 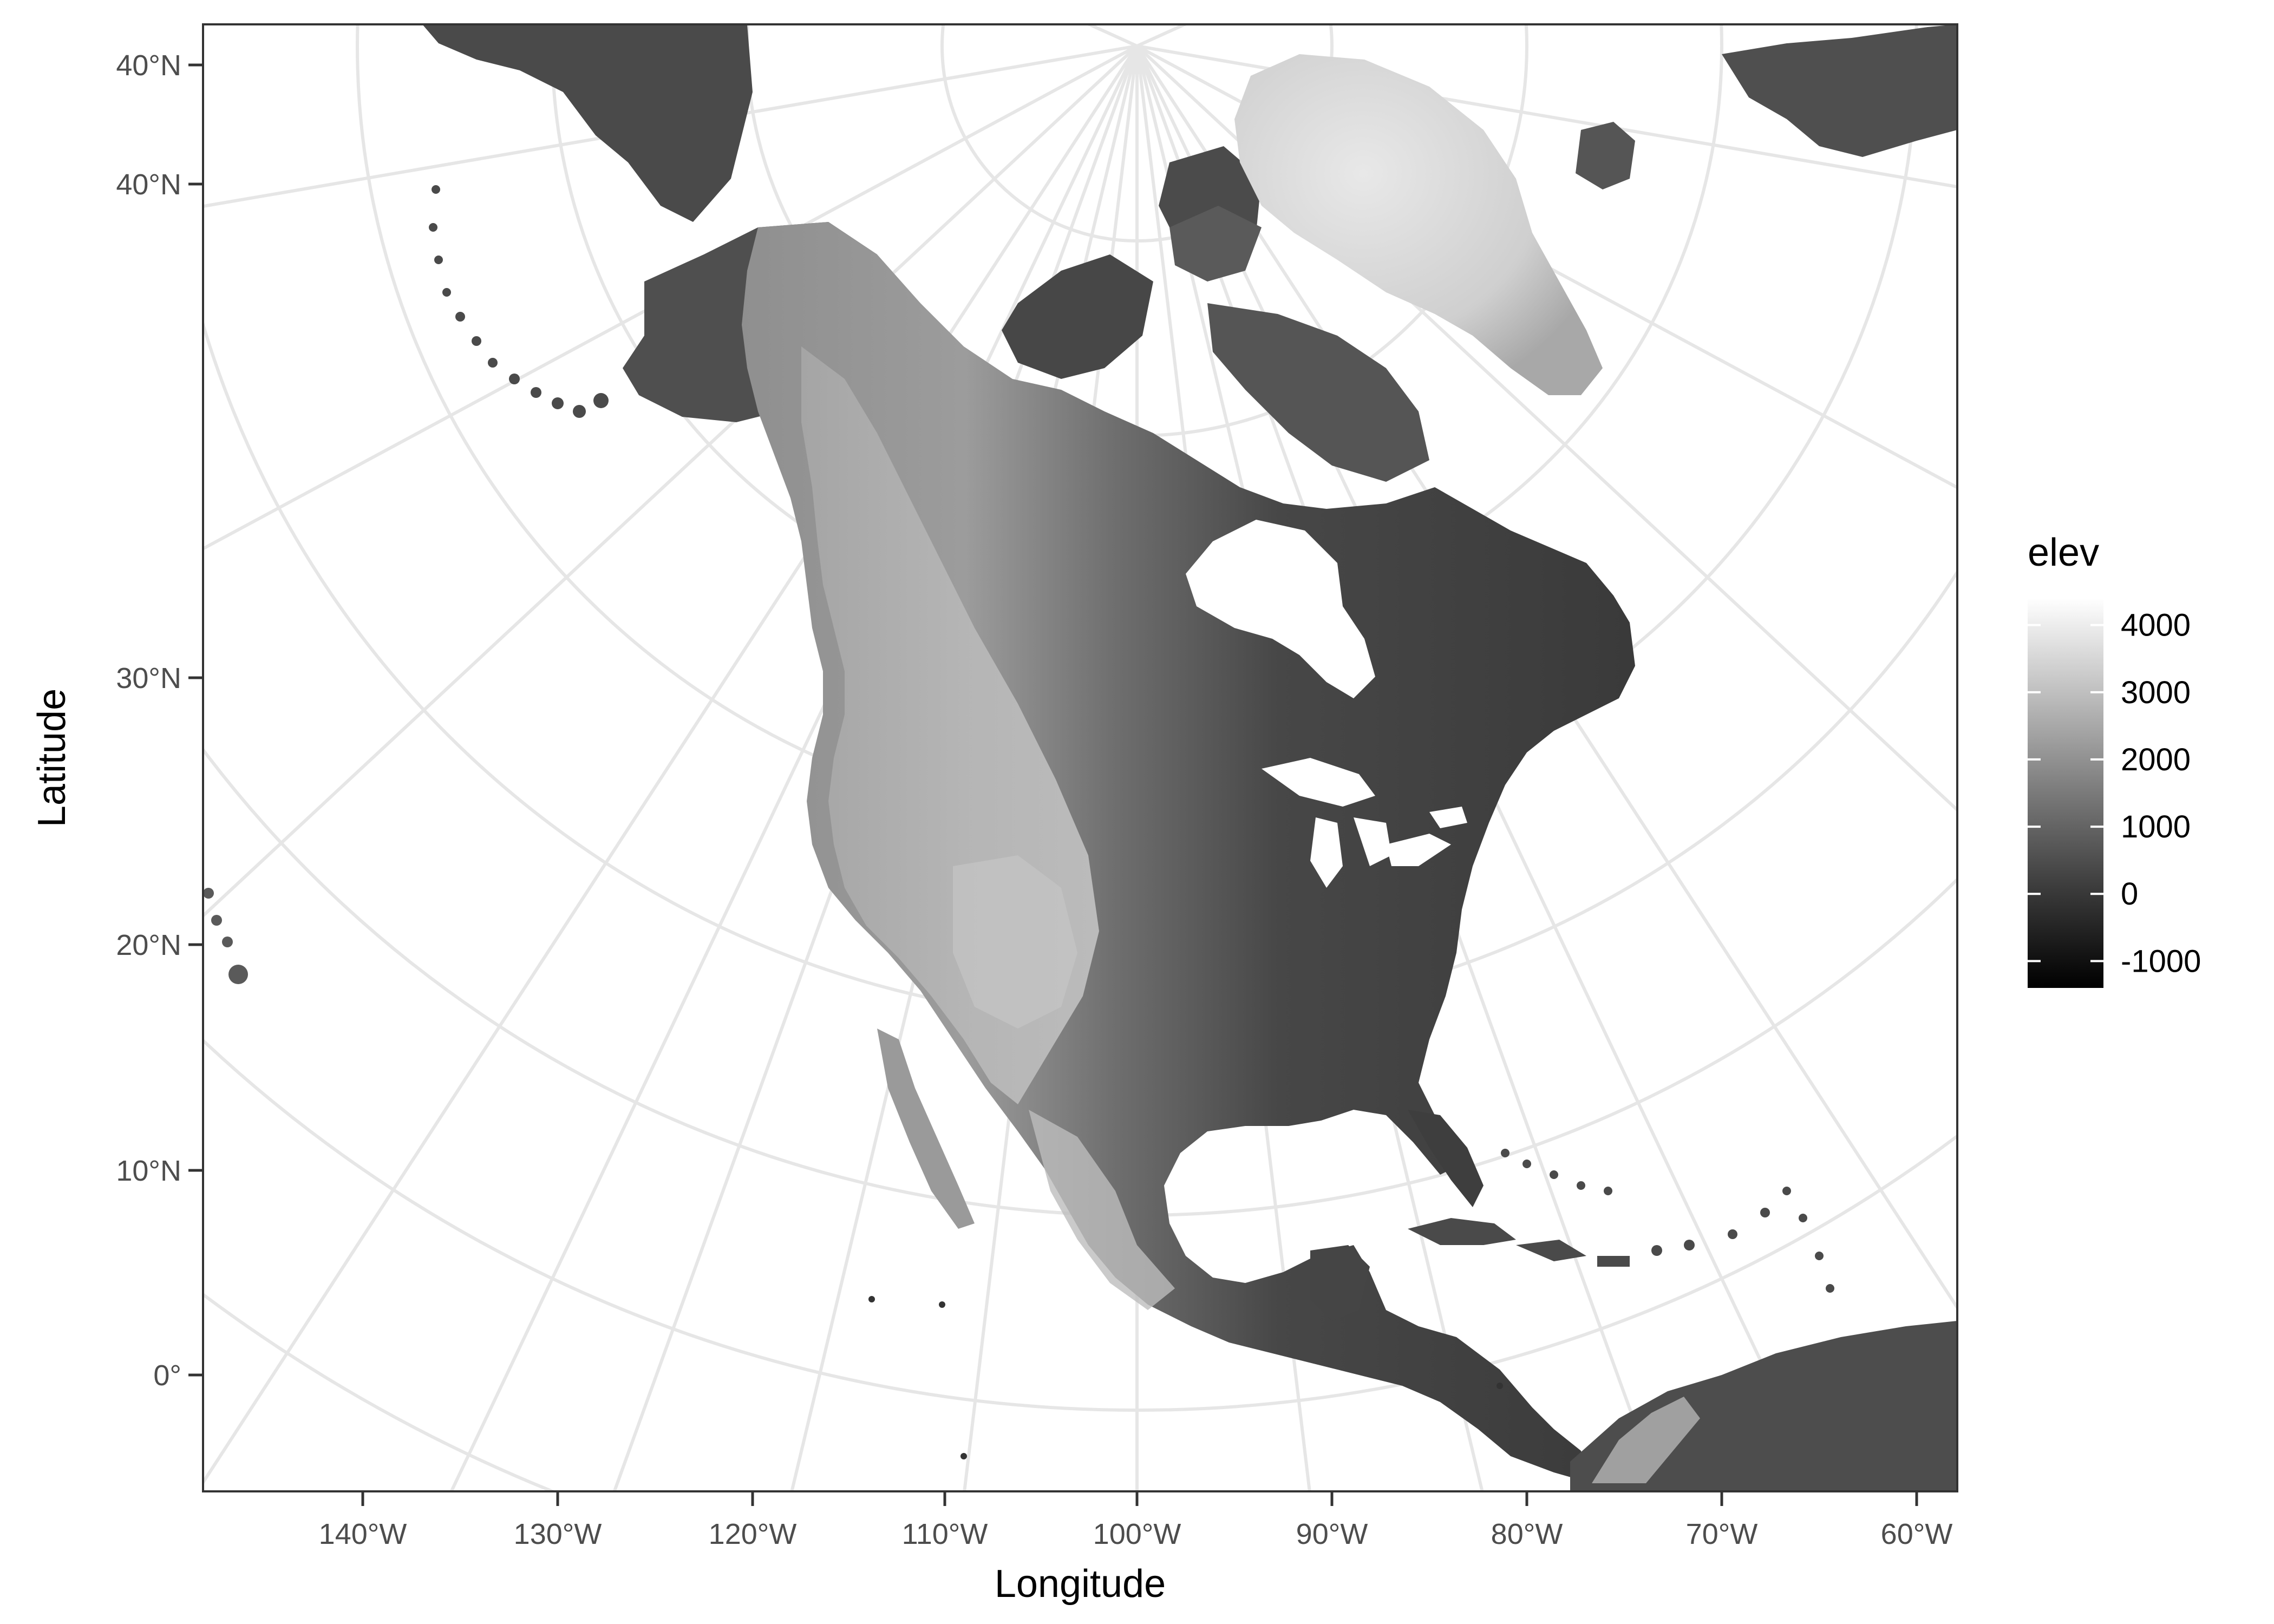 What do you see at coordinates (1281, 609) in the screenshot?
I see `water-hudson-bay` at bounding box center [1281, 609].